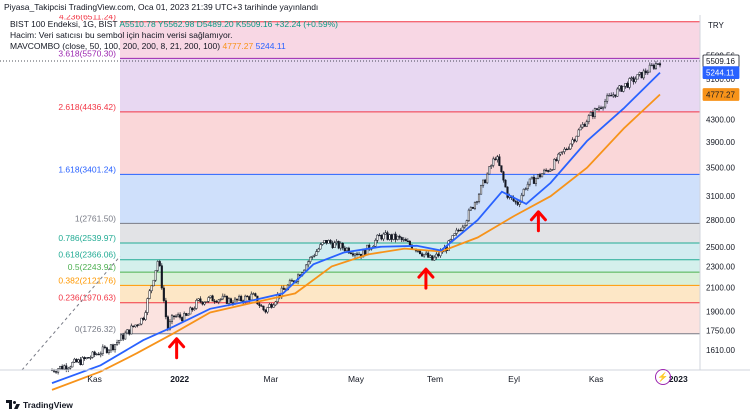  What do you see at coordinates (64, 24) in the screenshot?
I see `legend-symbol: BIST 100 Endeksi, 1G, BIST` at bounding box center [64, 24].